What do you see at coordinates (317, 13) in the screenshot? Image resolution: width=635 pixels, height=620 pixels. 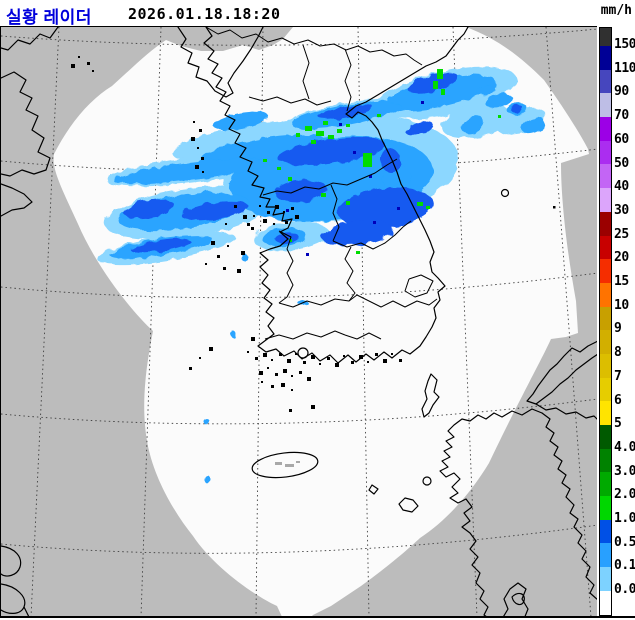 I see `header-bar: 실황 레이더 2026.01.18.18:20 mm/h` at bounding box center [317, 13].